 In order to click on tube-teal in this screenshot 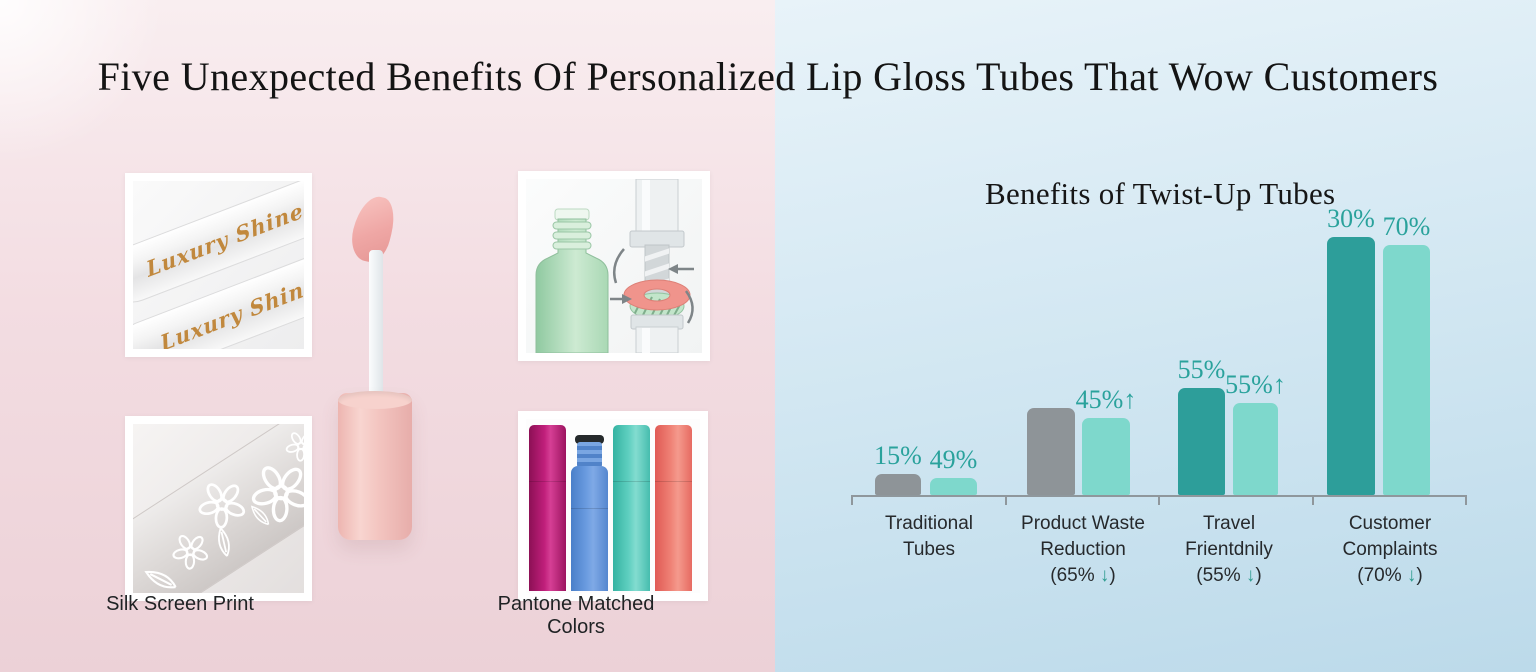, I will do `click(631, 508)`.